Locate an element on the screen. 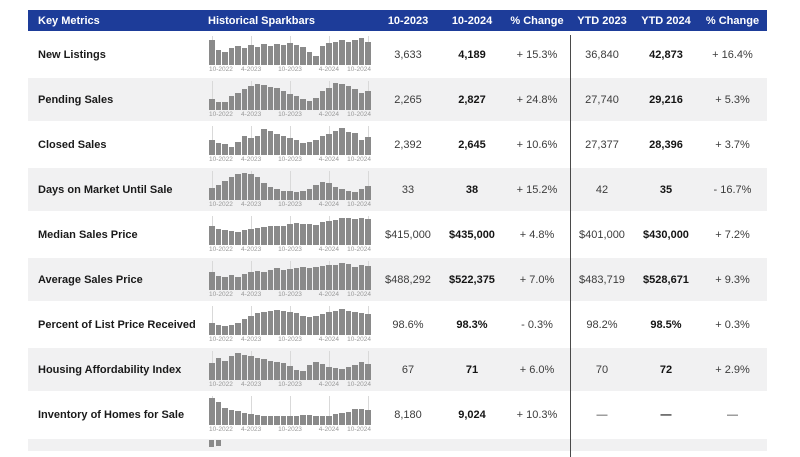 This screenshot has height=457, width=800. header-ytd-pct-change: % Change is located at coordinates (732, 20).